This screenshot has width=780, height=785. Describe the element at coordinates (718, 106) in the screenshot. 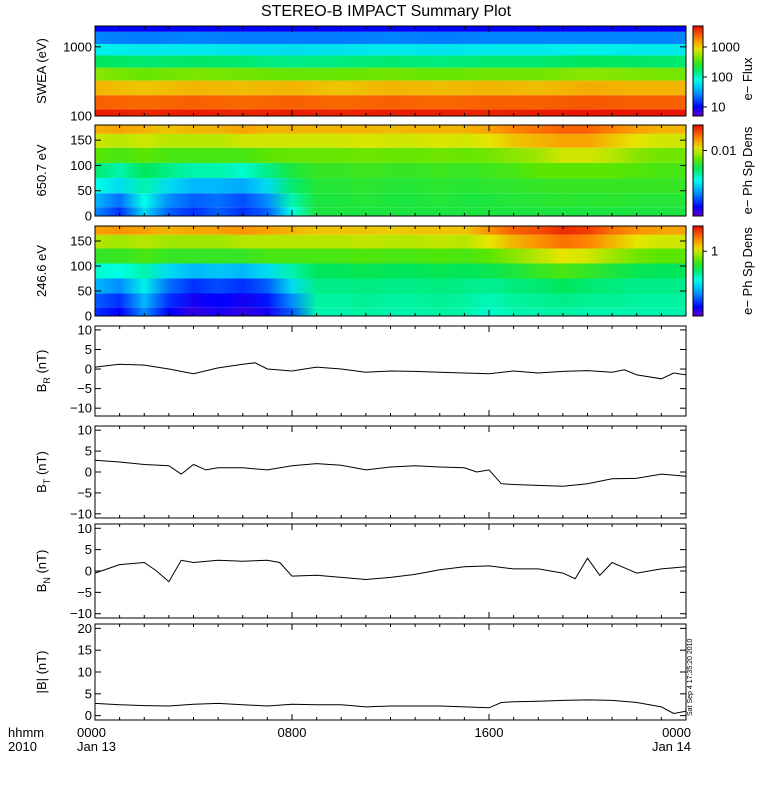

I see `colorbar-tick-label: 10` at that location.